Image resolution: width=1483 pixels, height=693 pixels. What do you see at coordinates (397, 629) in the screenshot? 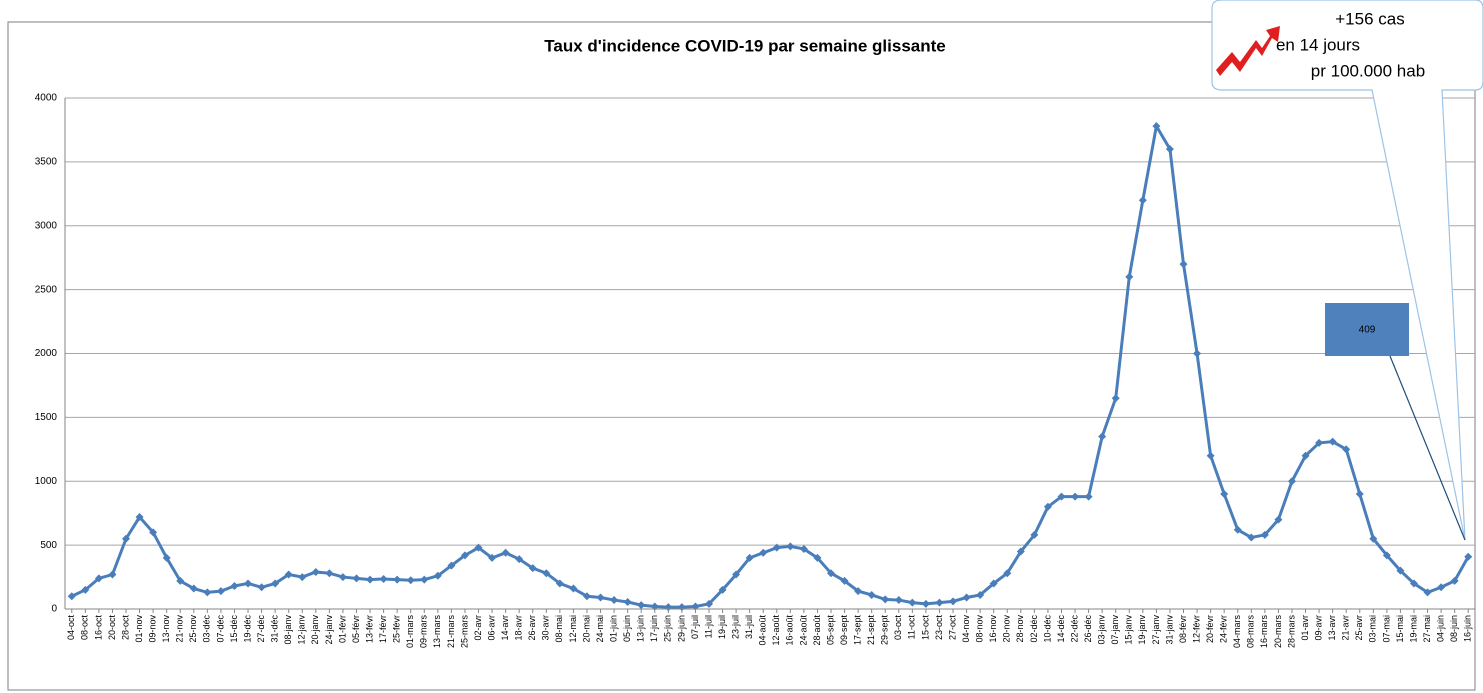
I see `x-tick-label: 25-févr` at bounding box center [397, 629].